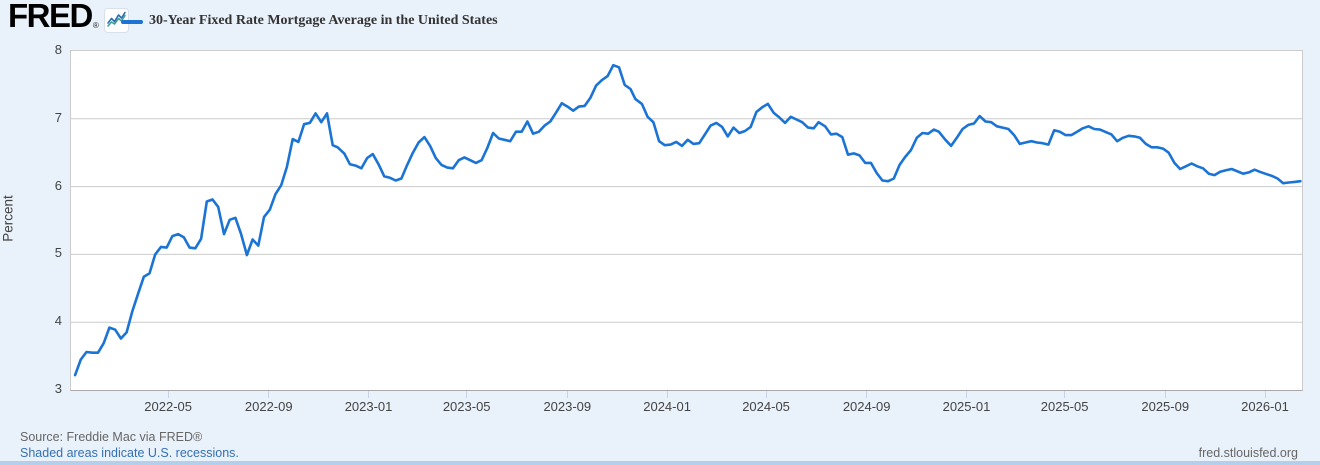  What do you see at coordinates (58, 49) in the screenshot?
I see `y-tick-label: 8` at bounding box center [58, 49].